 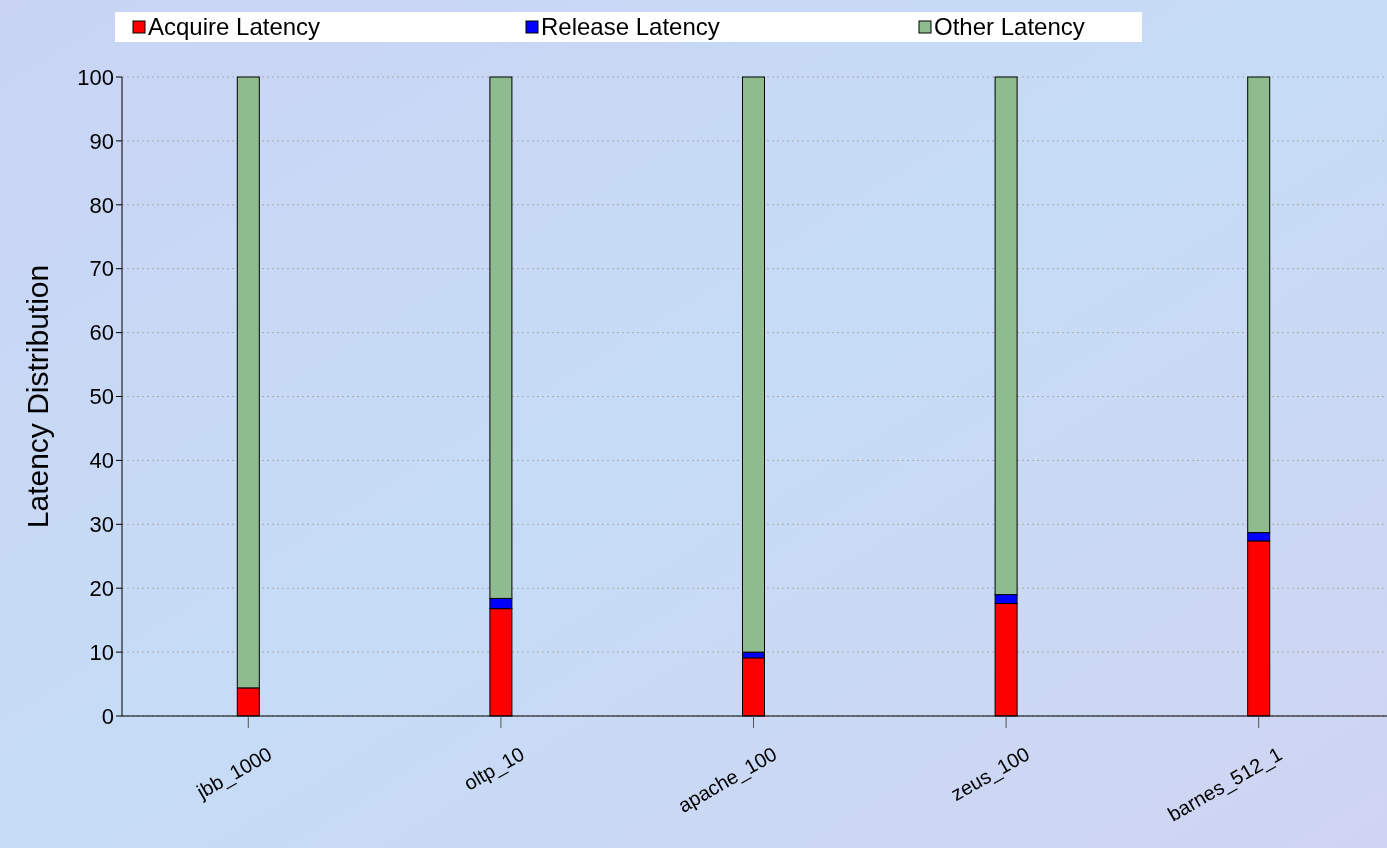 I want to click on y-tick-label: 50, so click(x=101, y=397).